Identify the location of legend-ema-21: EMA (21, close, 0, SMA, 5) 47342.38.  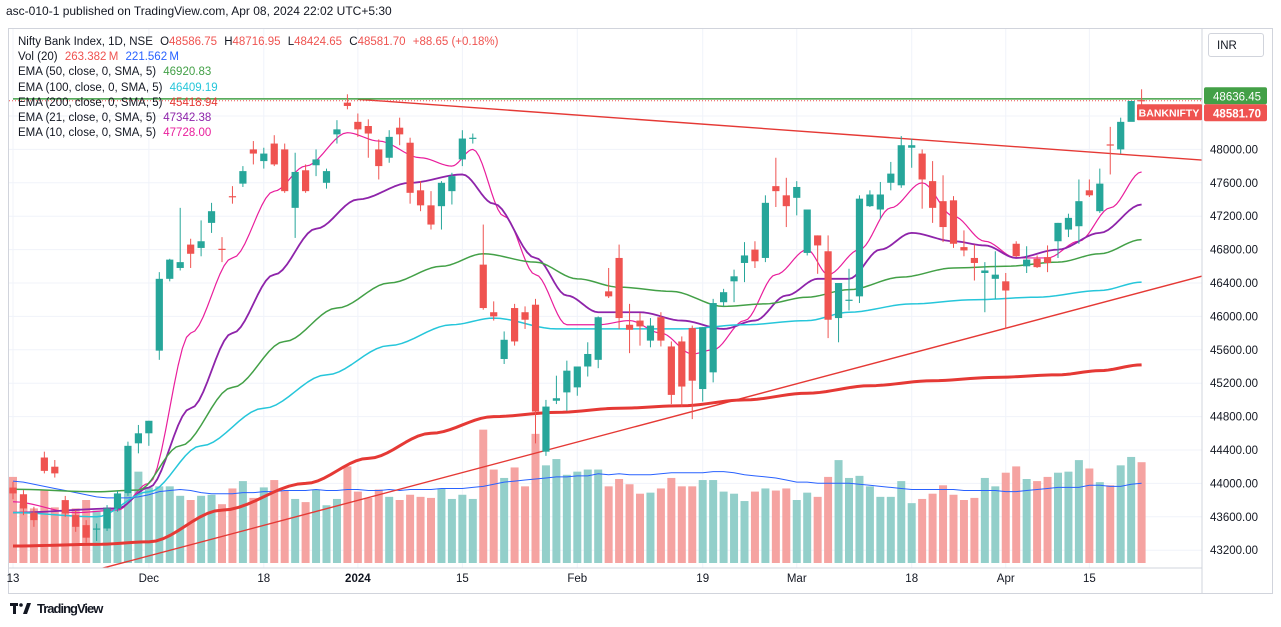
(258, 118).